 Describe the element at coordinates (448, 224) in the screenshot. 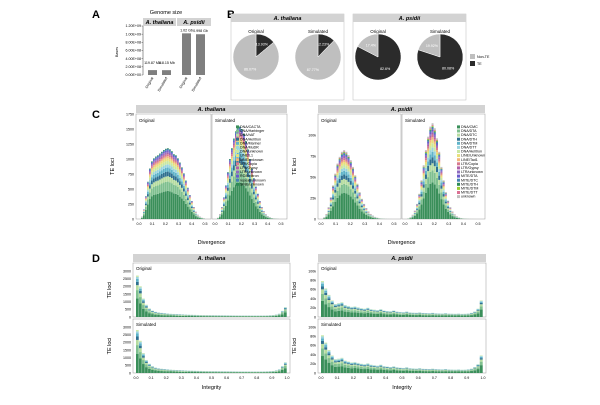

I see `x-tick-label: 0.3` at that location.